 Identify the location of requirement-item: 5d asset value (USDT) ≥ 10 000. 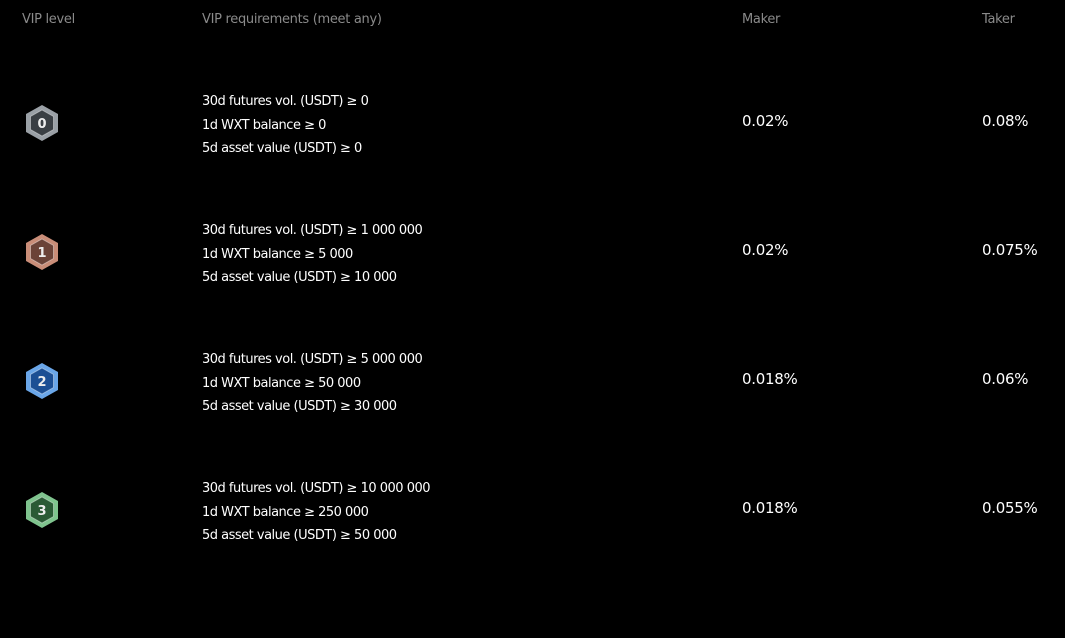
(299, 277).